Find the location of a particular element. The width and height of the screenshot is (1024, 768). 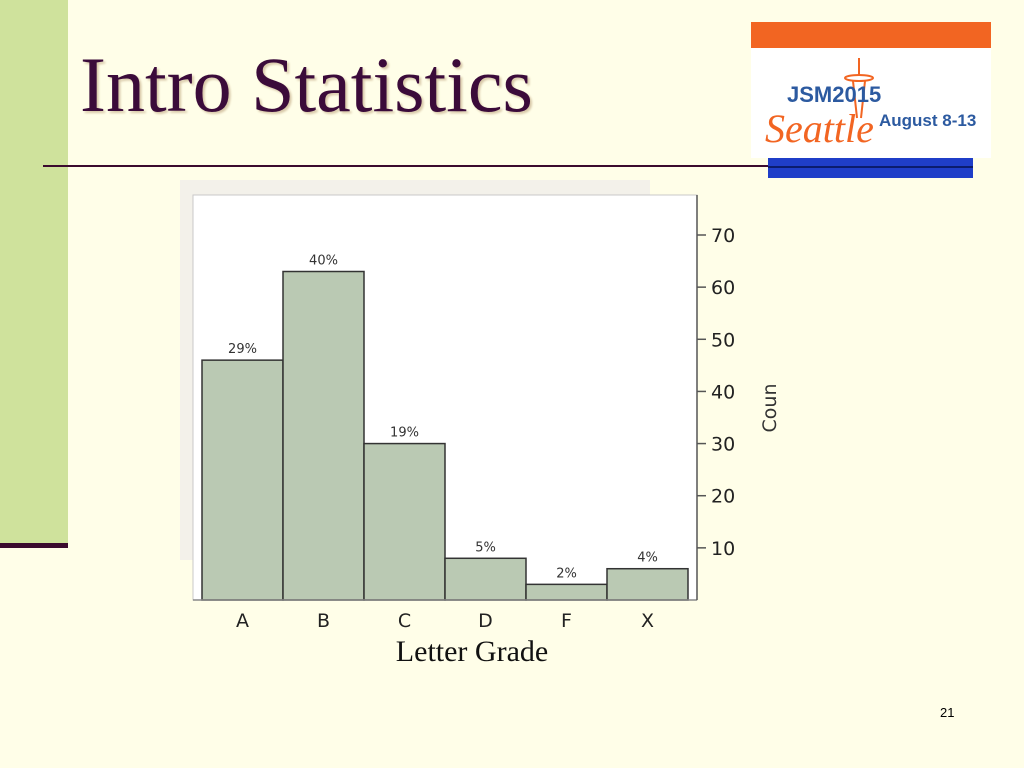

slide-title: Intro Statistics is located at coordinates (306, 84).